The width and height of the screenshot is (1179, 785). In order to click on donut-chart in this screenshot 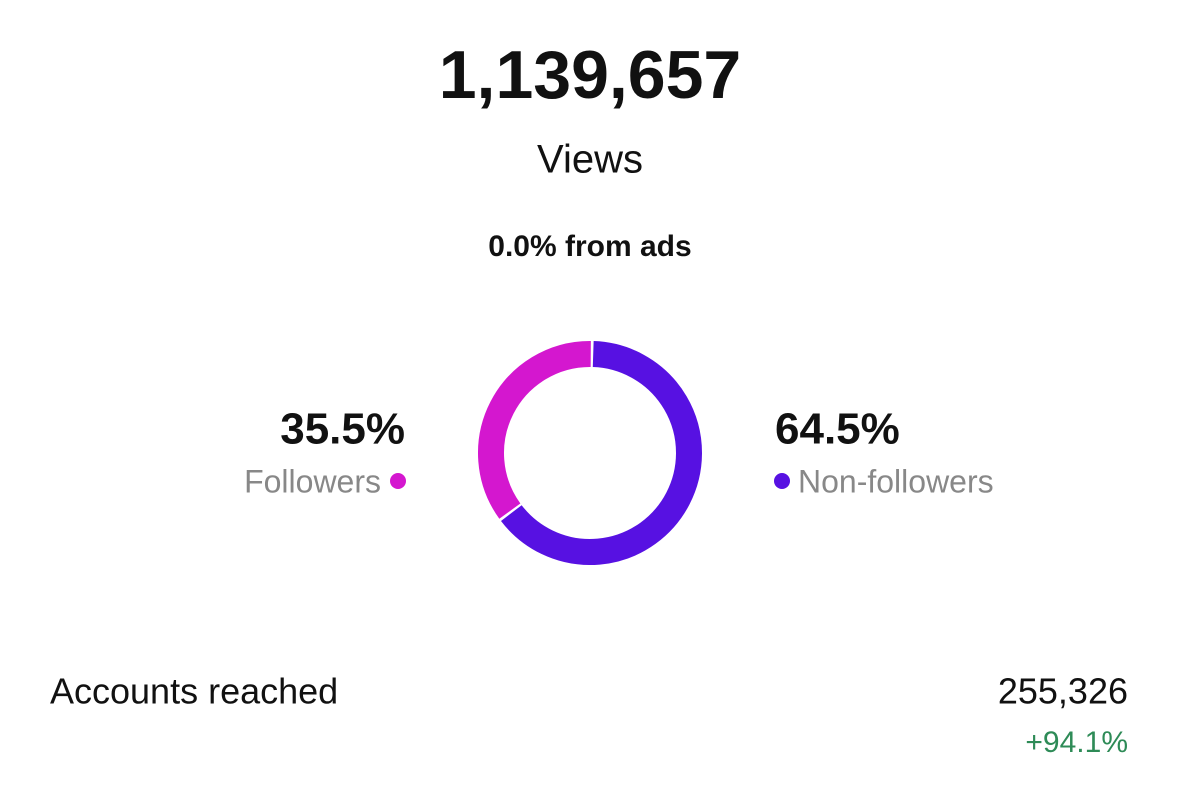, I will do `click(590, 453)`.